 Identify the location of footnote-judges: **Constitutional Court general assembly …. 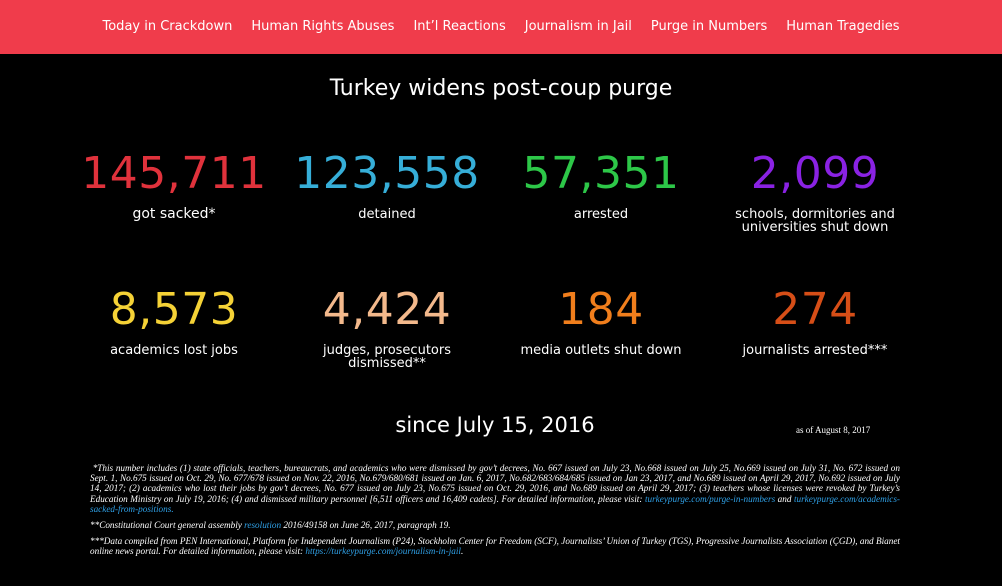
(495, 525).